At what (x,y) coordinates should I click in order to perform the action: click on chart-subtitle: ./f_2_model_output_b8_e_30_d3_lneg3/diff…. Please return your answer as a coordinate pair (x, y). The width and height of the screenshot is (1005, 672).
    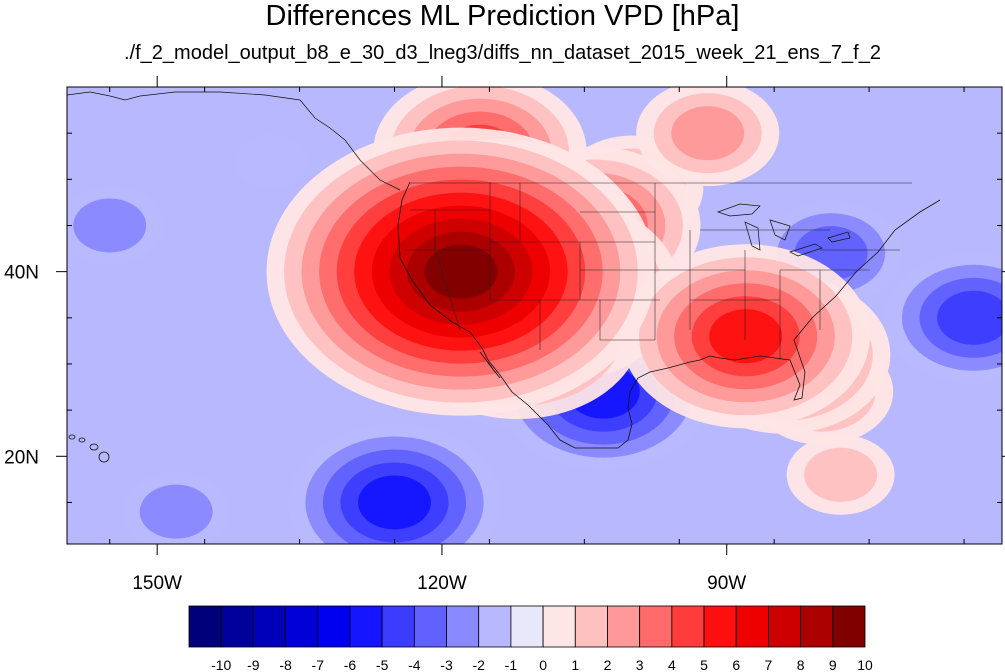
    Looking at the image, I should click on (502, 53).